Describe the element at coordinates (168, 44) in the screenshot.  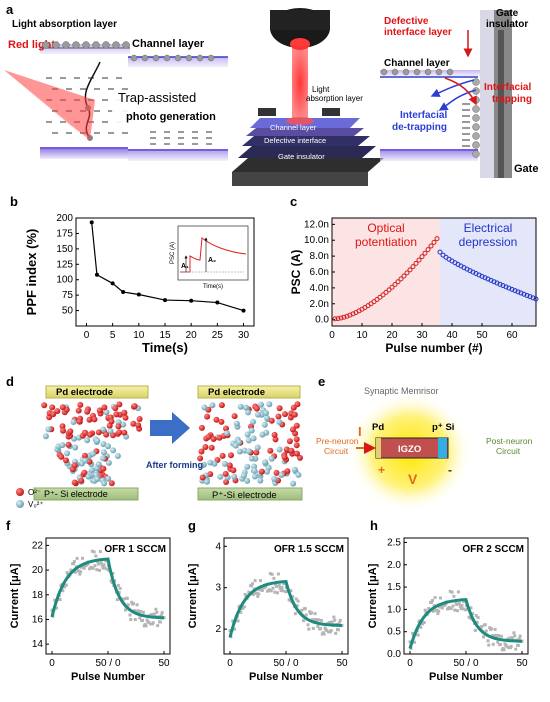
I see `channel-layer-label-left: Channel layer` at that location.